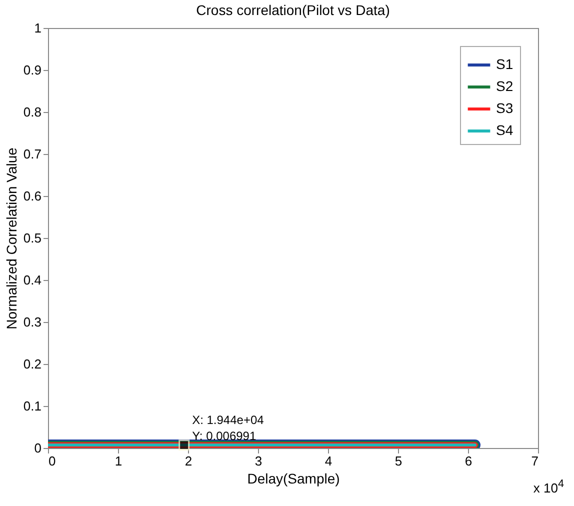 The image size is (574, 506). Describe the element at coordinates (258, 461) in the screenshot. I see `x-tick-label: 3` at that location.